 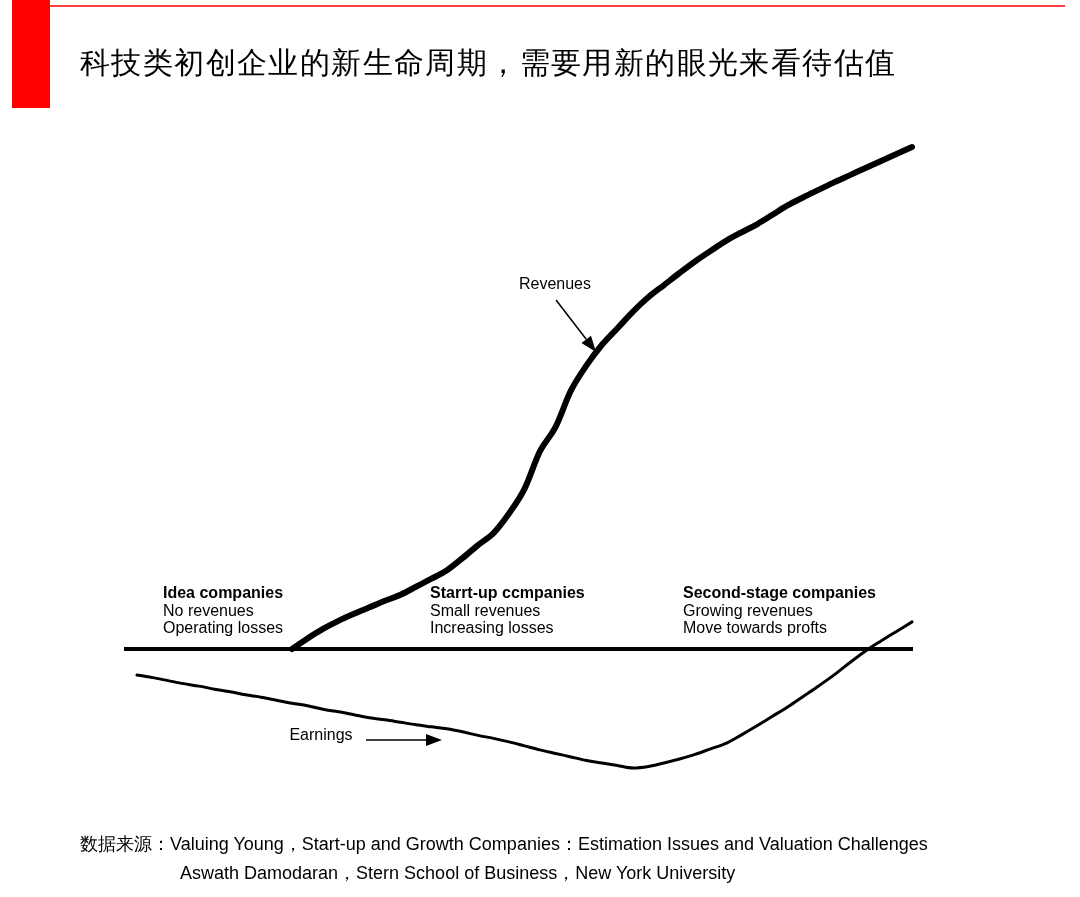 What do you see at coordinates (748, 610) in the screenshot?
I see `annotation: Growing revenues` at bounding box center [748, 610].